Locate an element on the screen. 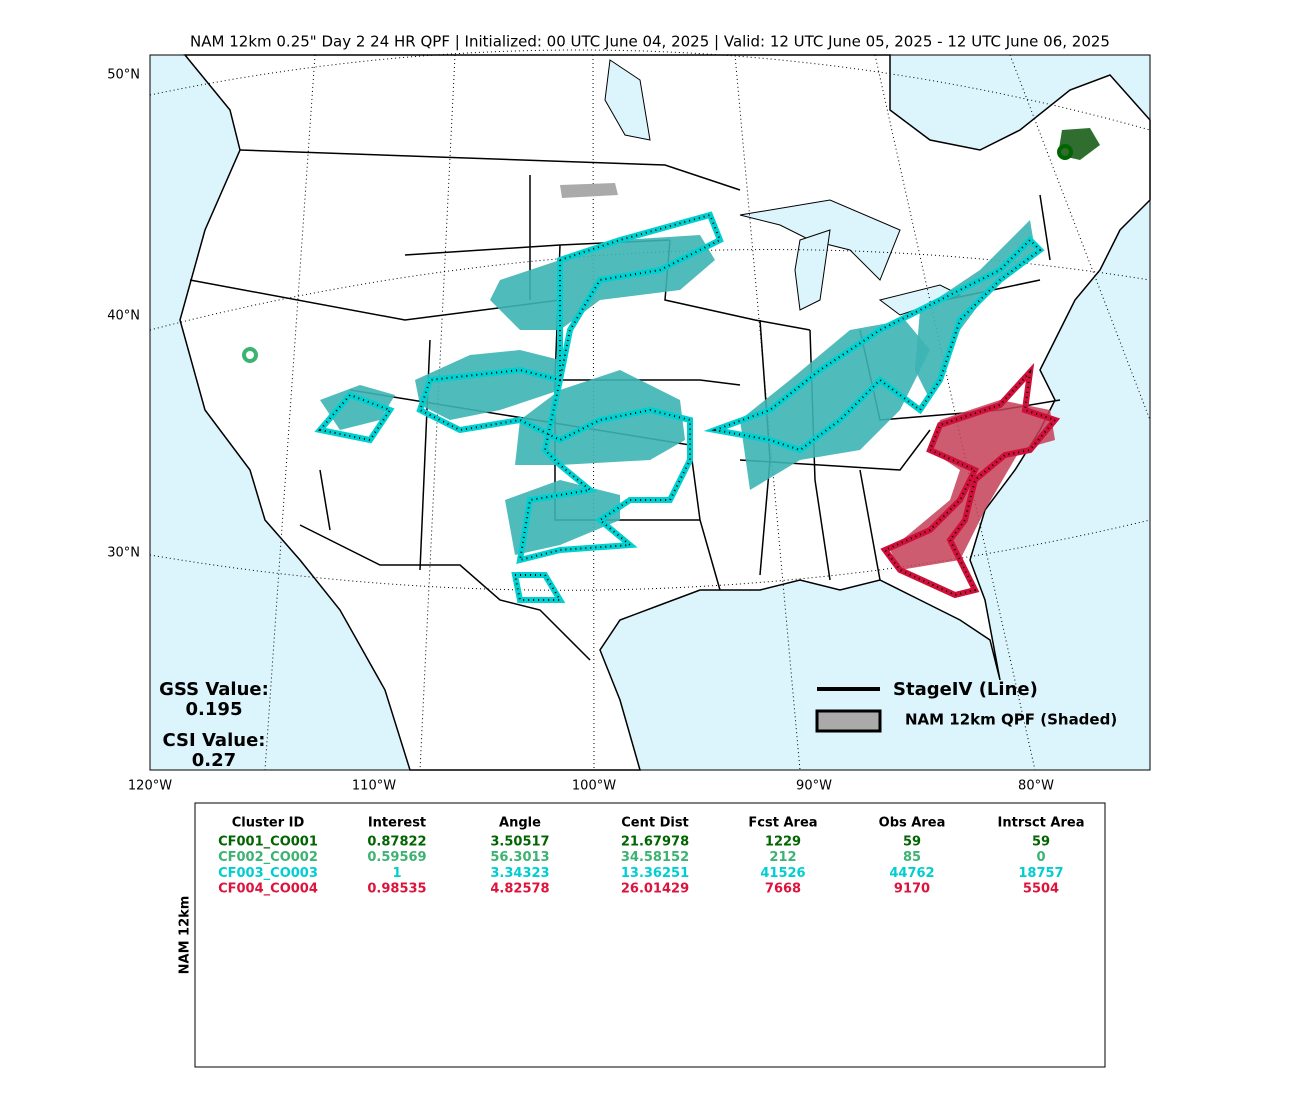 The image size is (1300, 1100). csi-value: 0.27 is located at coordinates (214, 760).